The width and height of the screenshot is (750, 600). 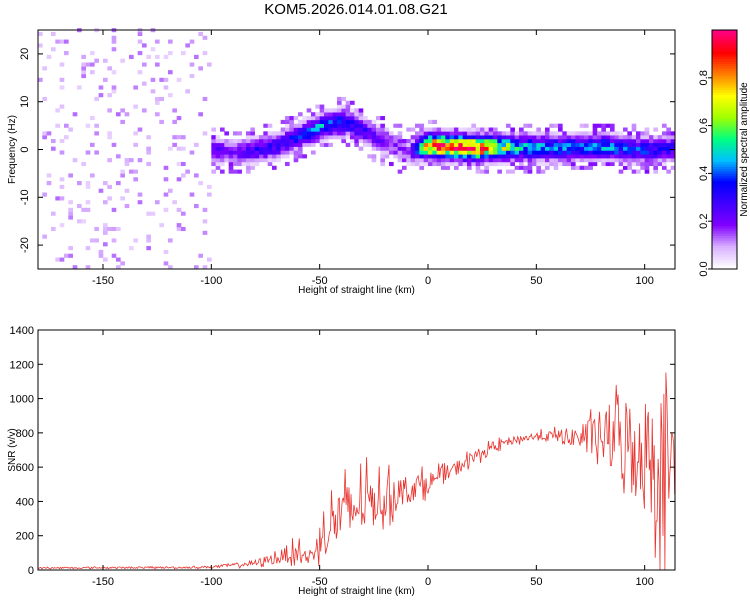 I want to click on y-tick-label: 10, so click(x=25, y=102).